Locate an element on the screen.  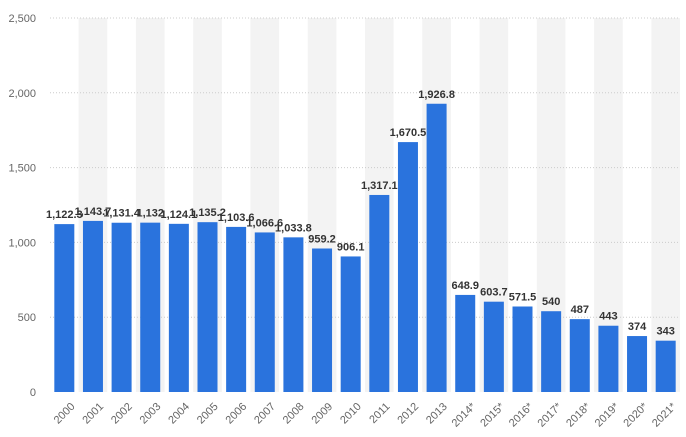
x-tick-label: 2006 is located at coordinates (237, 414).